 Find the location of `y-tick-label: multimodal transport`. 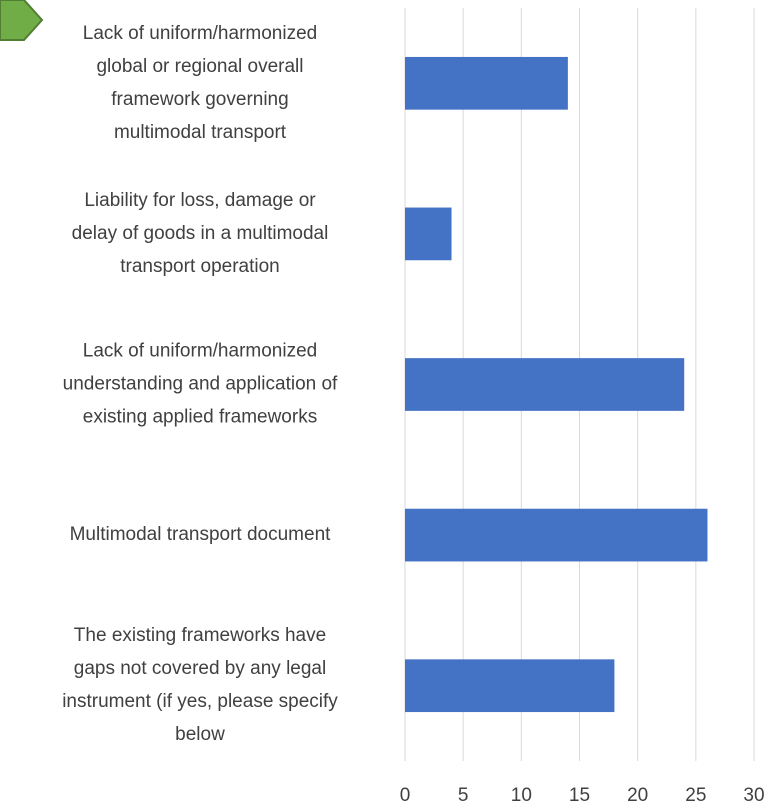

y-tick-label: multimodal transport is located at coordinates (200, 132).